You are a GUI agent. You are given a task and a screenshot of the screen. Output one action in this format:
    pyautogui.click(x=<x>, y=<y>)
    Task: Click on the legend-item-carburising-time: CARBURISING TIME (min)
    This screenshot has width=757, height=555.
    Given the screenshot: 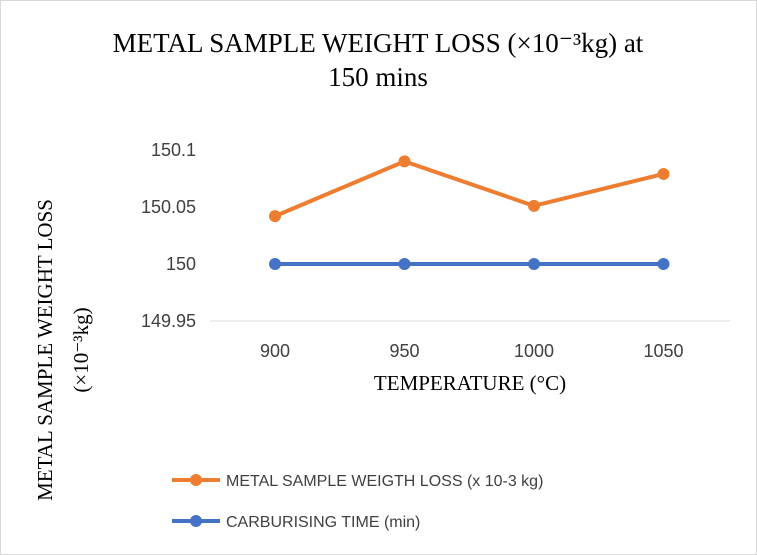 What is the action you would take?
    pyautogui.click(x=296, y=522)
    